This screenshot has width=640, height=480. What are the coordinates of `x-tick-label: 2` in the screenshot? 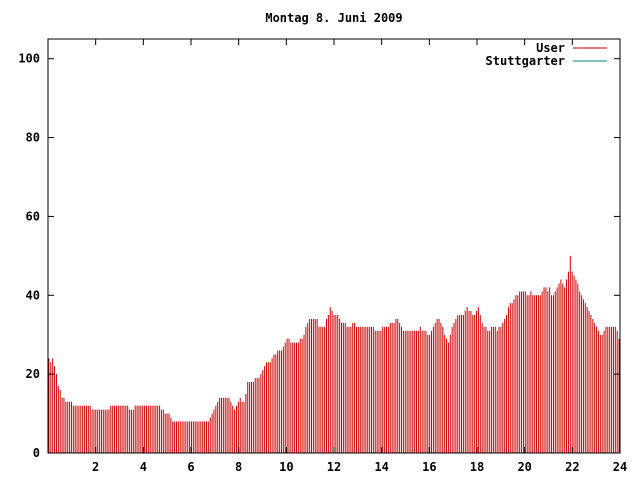 It's located at (95, 467).